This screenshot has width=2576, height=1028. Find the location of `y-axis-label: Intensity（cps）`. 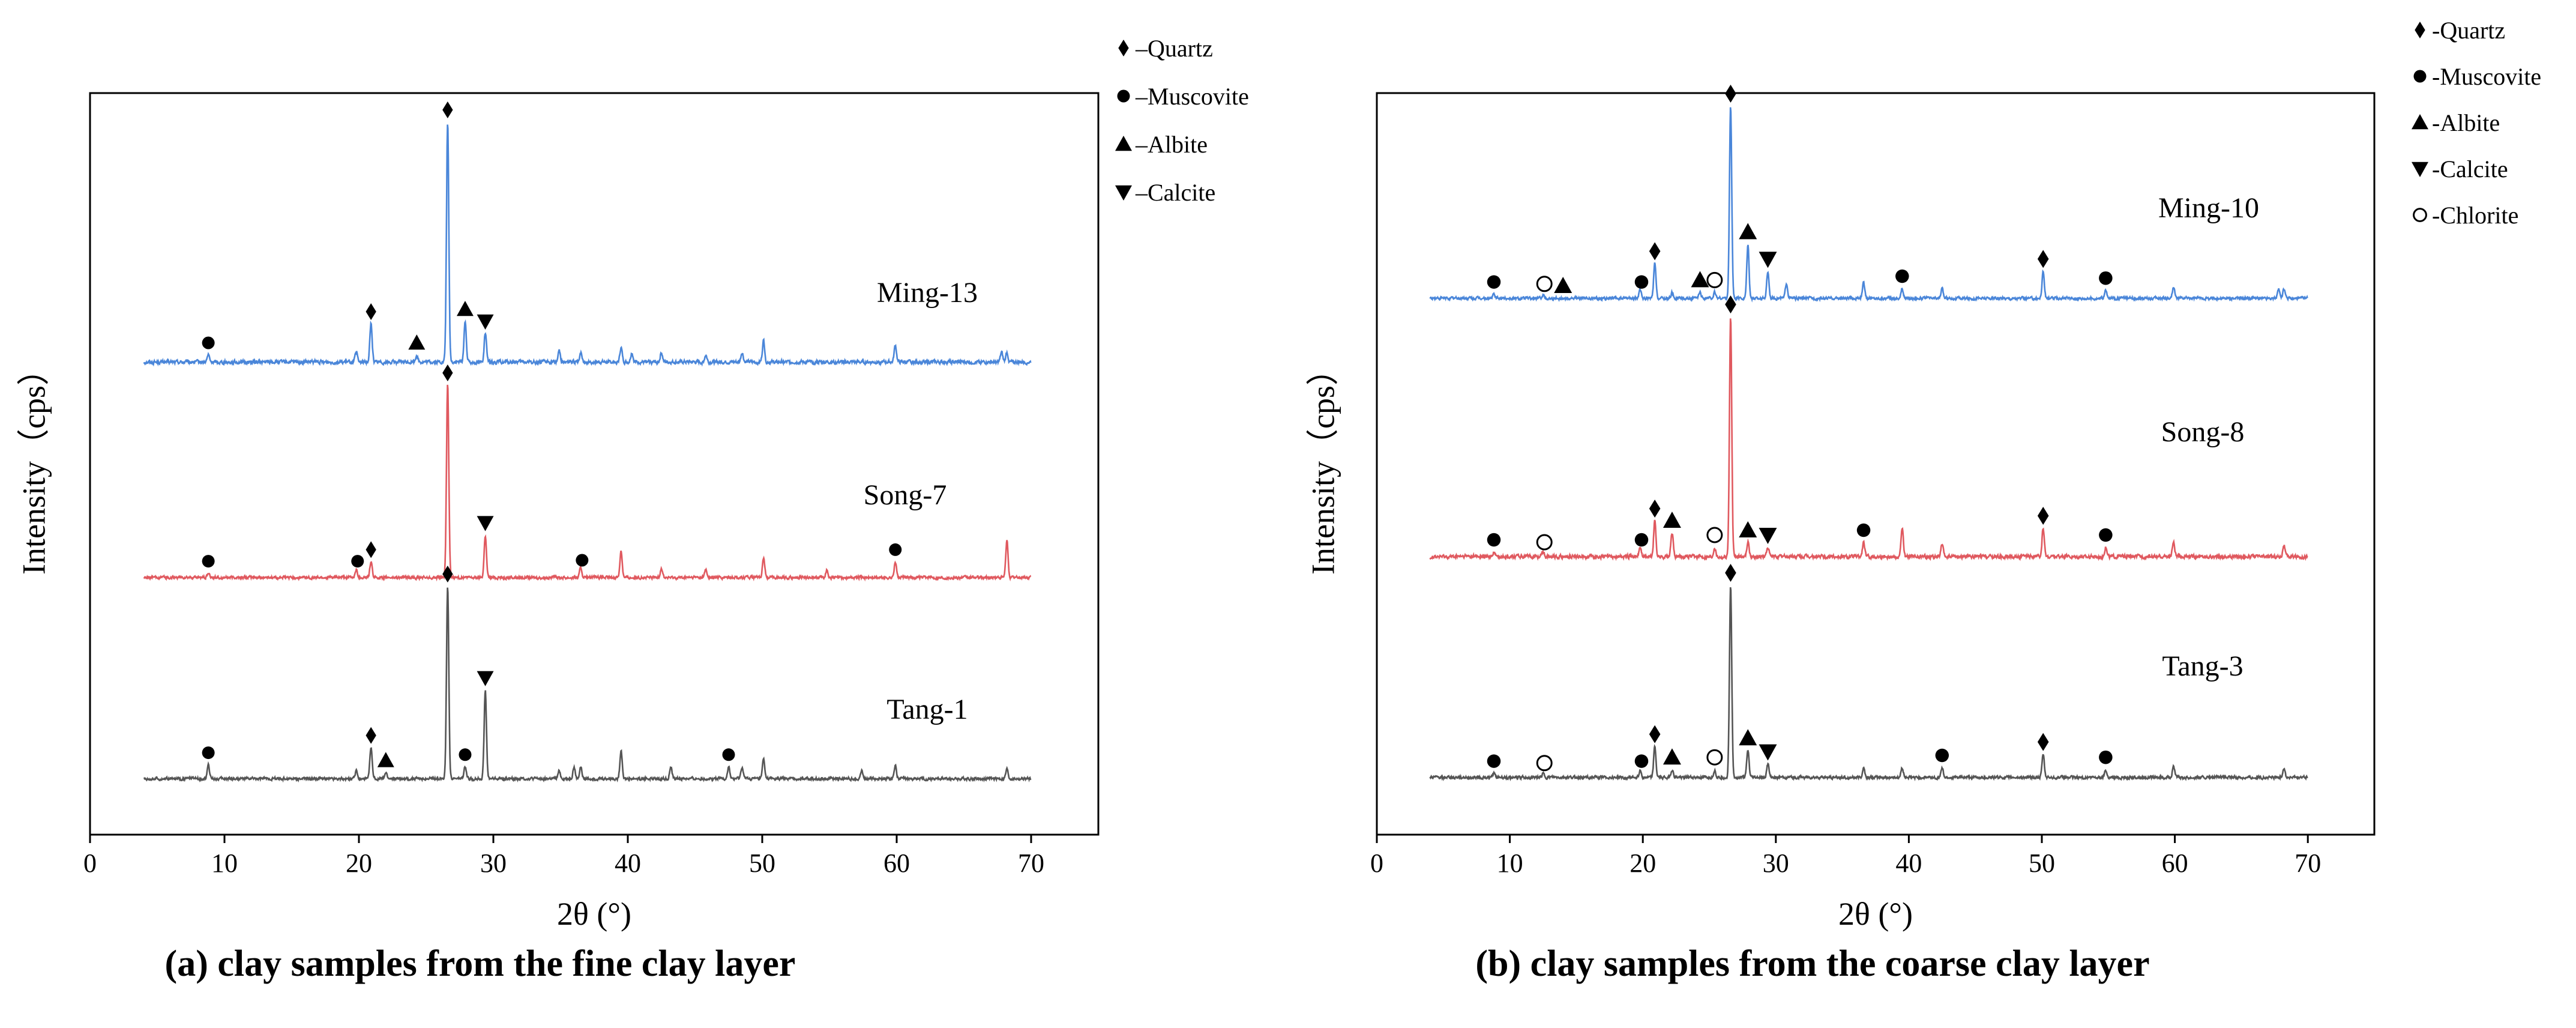

y-axis-label: Intensity（cps） is located at coordinates (1323, 464).